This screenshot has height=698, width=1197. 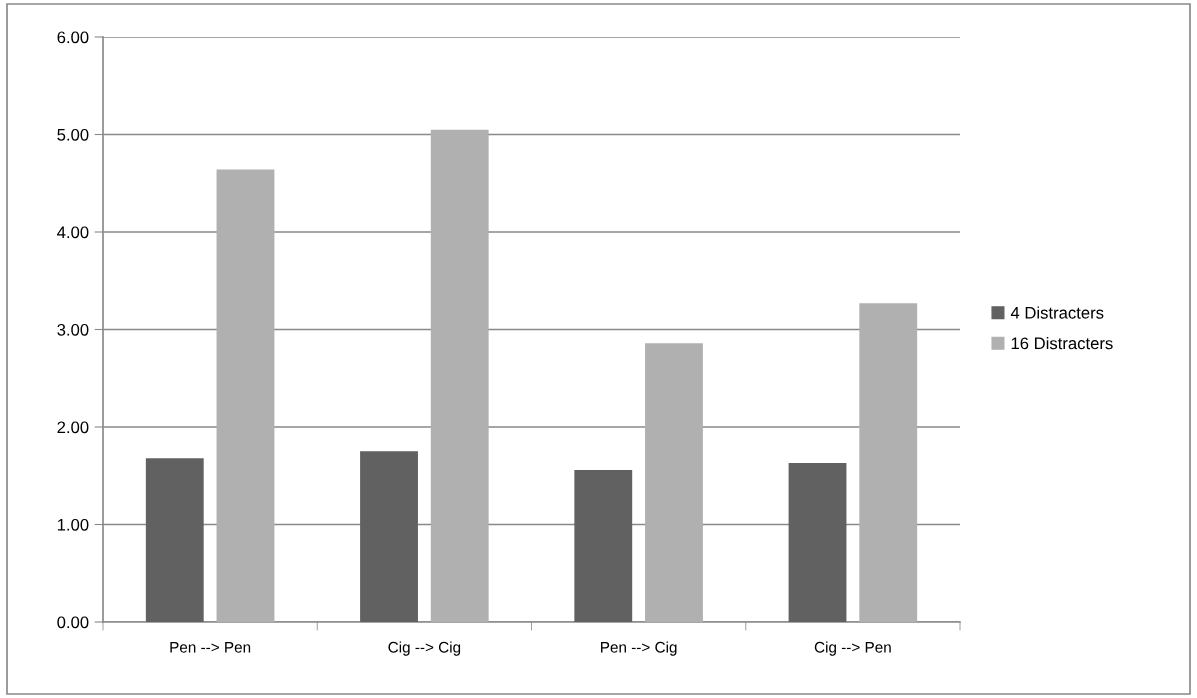 What do you see at coordinates (73, 427) in the screenshot?
I see `y-tick-label: 2.00` at bounding box center [73, 427].